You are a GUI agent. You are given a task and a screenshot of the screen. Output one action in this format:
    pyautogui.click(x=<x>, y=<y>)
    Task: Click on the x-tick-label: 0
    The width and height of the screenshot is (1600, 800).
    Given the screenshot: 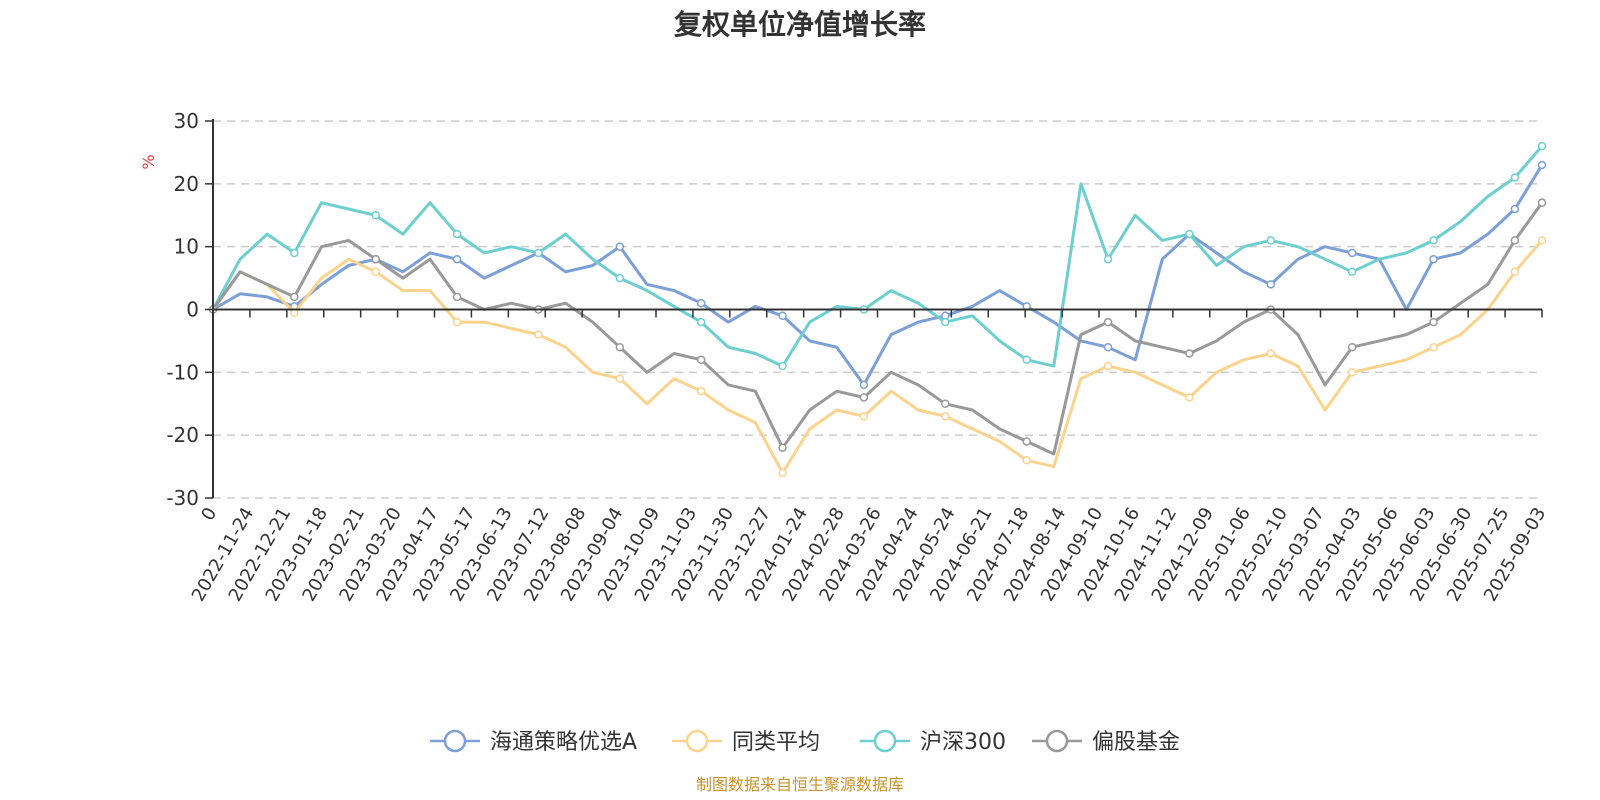 What is the action you would take?
    pyautogui.click(x=209, y=514)
    